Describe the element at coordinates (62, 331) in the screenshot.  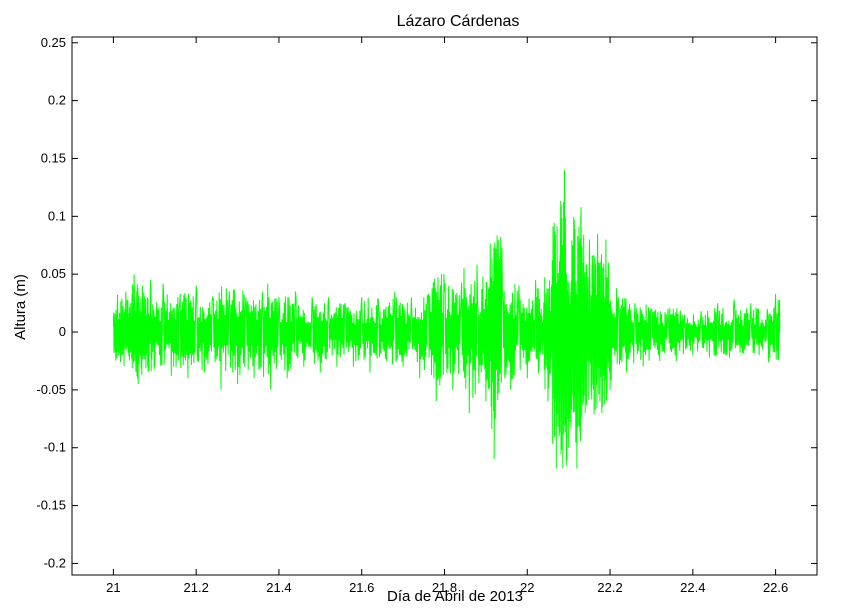
I see `y-tick-label: 0` at that location.